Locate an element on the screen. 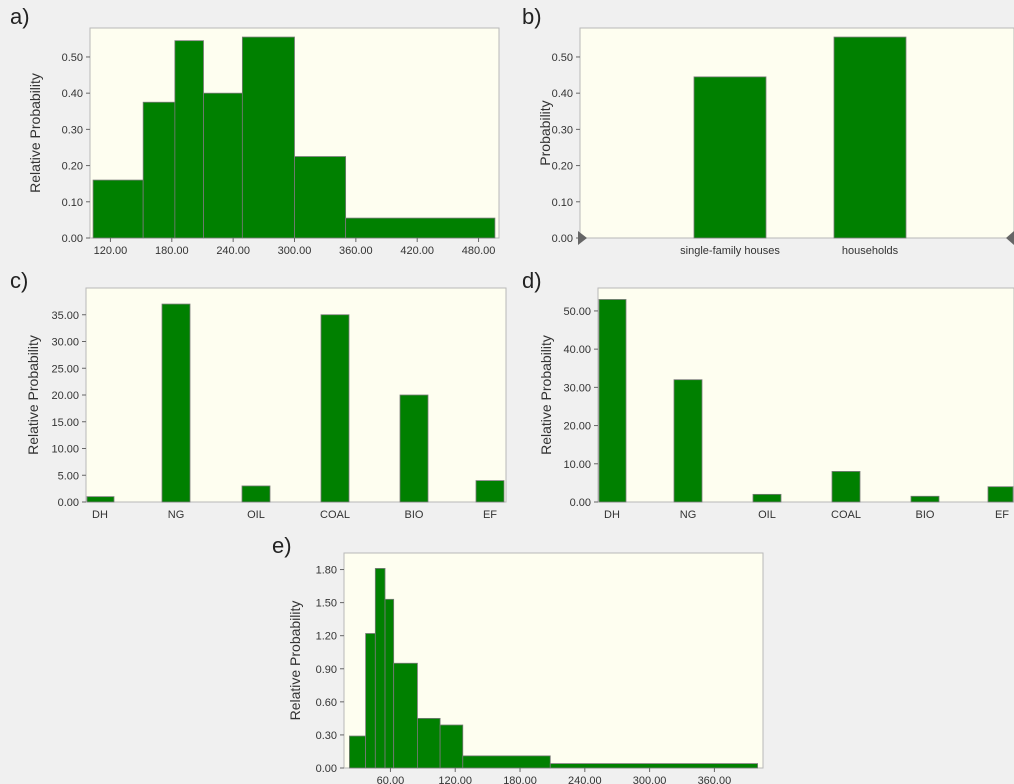 The width and height of the screenshot is (1014, 784). panel-a-ytick-label: 0.00 is located at coordinates (72, 239).